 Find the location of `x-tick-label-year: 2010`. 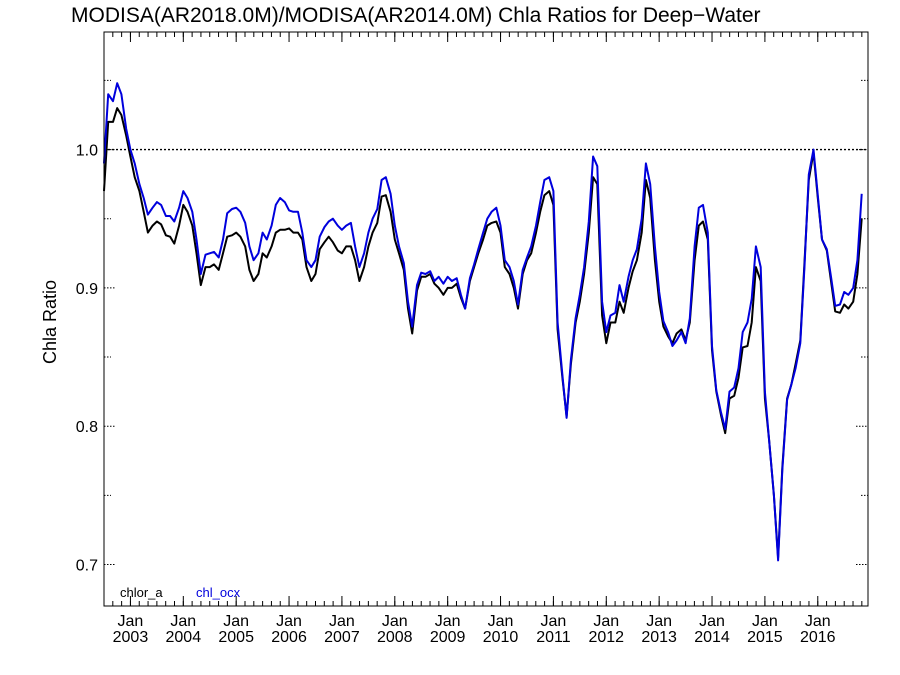

x-tick-label-year: 2010 is located at coordinates (501, 637).